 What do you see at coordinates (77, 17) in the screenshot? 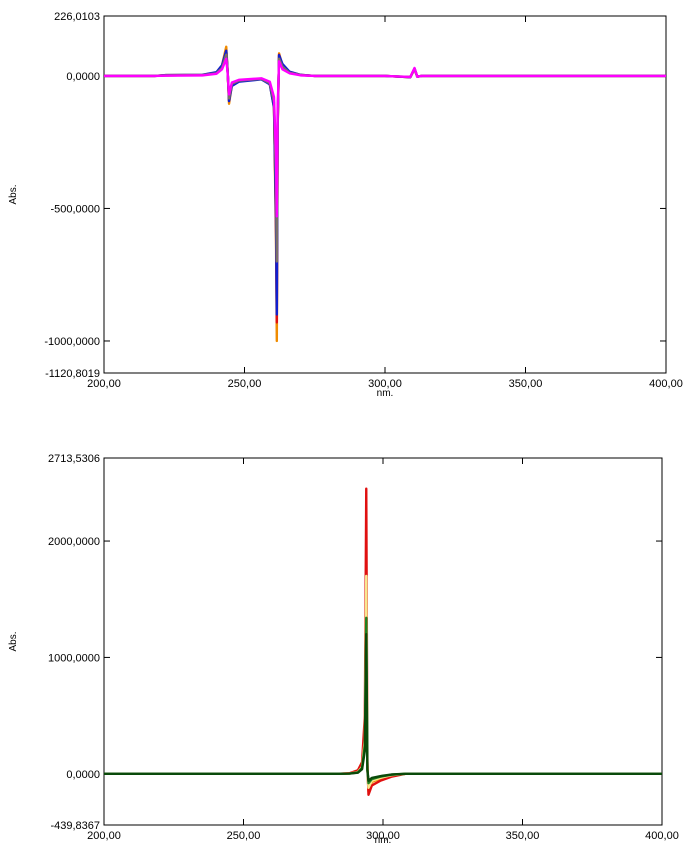
I see `y-tick-label: 226,0103` at bounding box center [77, 17].